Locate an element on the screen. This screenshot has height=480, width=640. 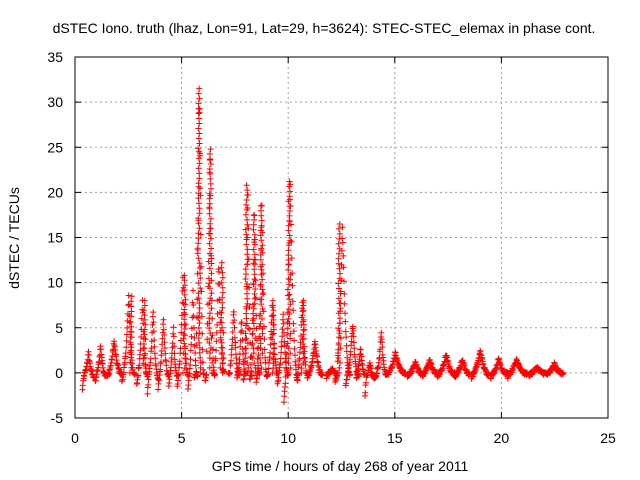
y-tick-label: 15 is located at coordinates (55, 238).